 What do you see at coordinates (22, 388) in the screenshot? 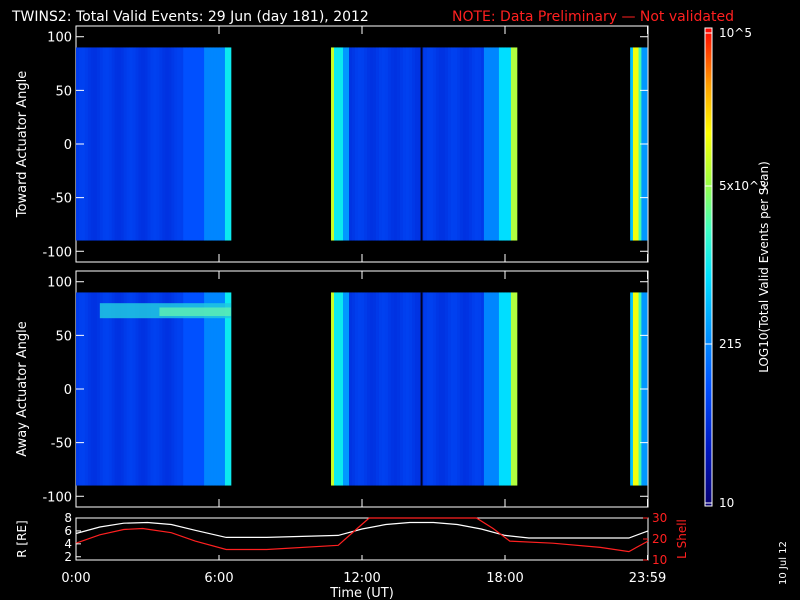
I see `away-y-label: Away Actuator Angle` at bounding box center [22, 388].